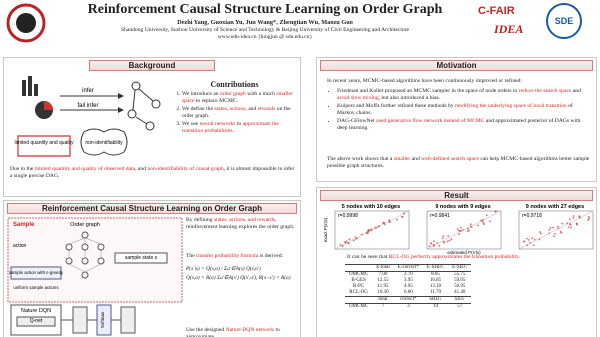 This screenshot has height=337, width=600. What do you see at coordinates (371, 207) in the screenshot?
I see `plot-title: 5 nodes with 10 edges` at bounding box center [371, 207].